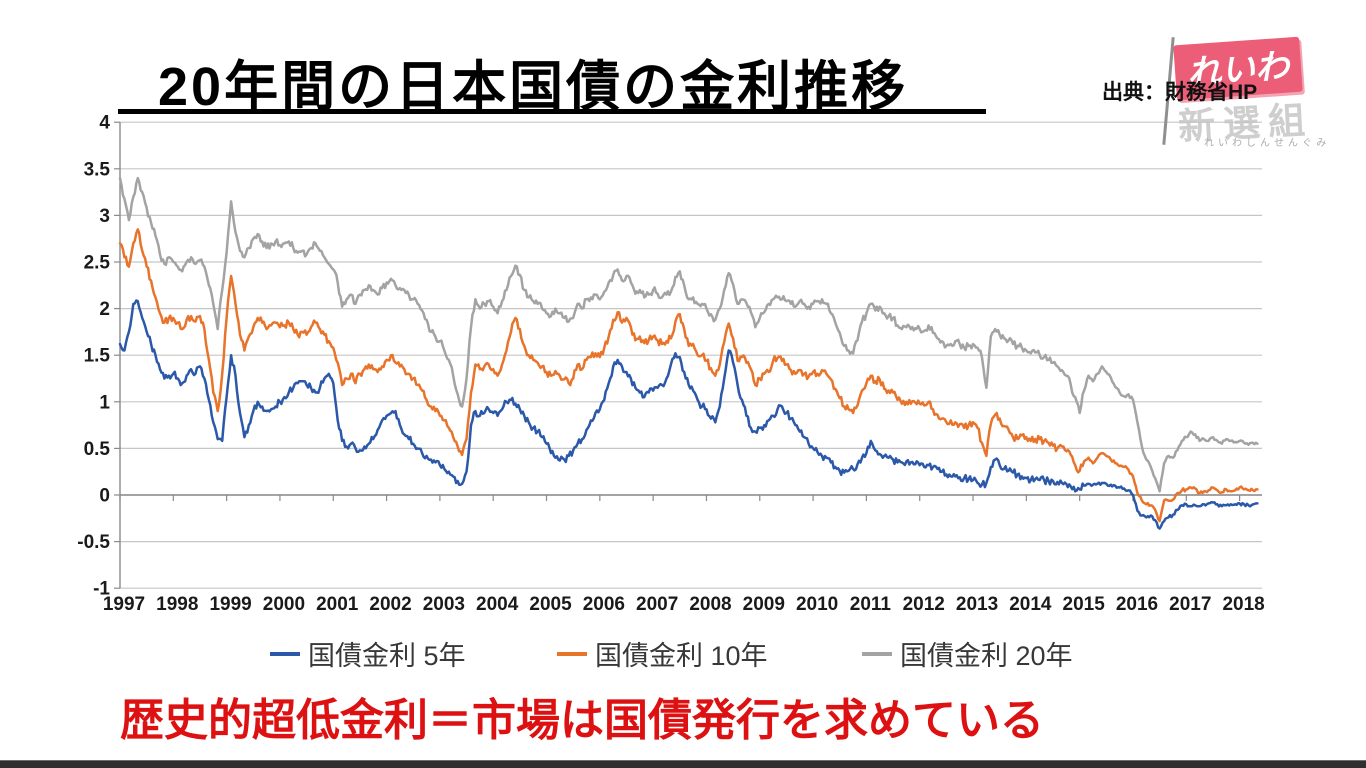 The width and height of the screenshot is (1366, 768). What do you see at coordinates (230, 604) in the screenshot?
I see `svg-text: 1999` at bounding box center [230, 604].